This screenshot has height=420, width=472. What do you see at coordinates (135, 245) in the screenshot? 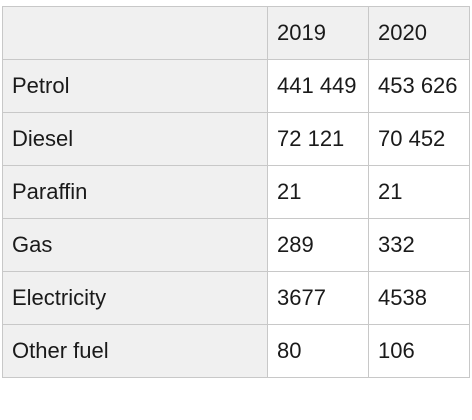
I see `row-label: Gas` at bounding box center [135, 245].